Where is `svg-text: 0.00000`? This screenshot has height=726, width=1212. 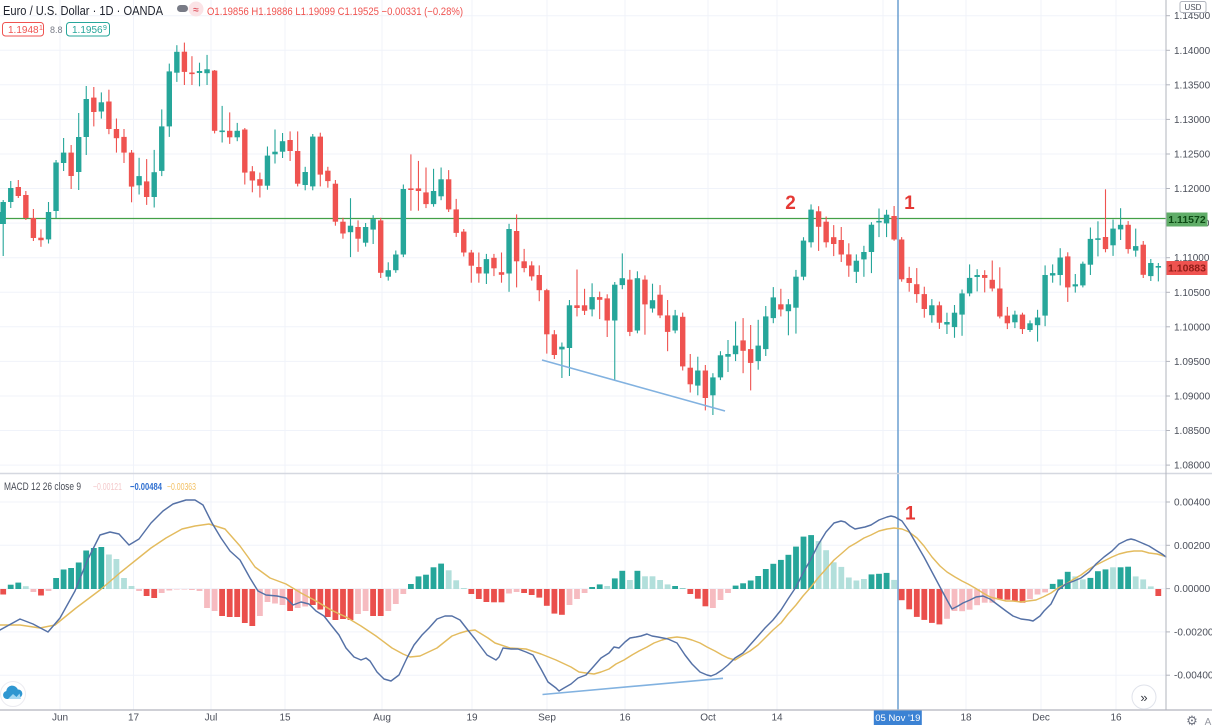 svg-text: 0.00000 is located at coordinates (1192, 589).